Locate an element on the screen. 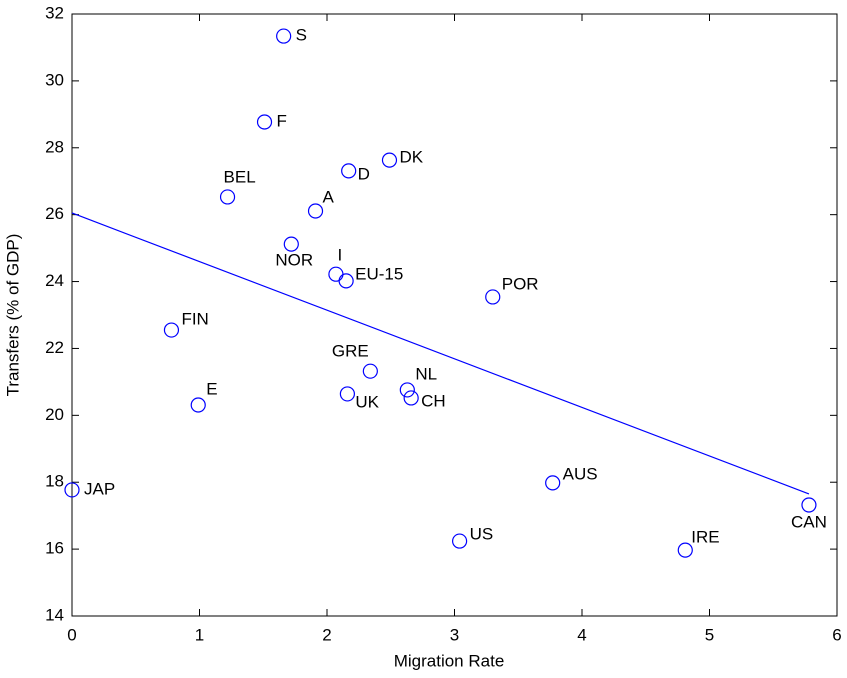 This screenshot has height=678, width=847. point-label: JAP is located at coordinates (99, 488).